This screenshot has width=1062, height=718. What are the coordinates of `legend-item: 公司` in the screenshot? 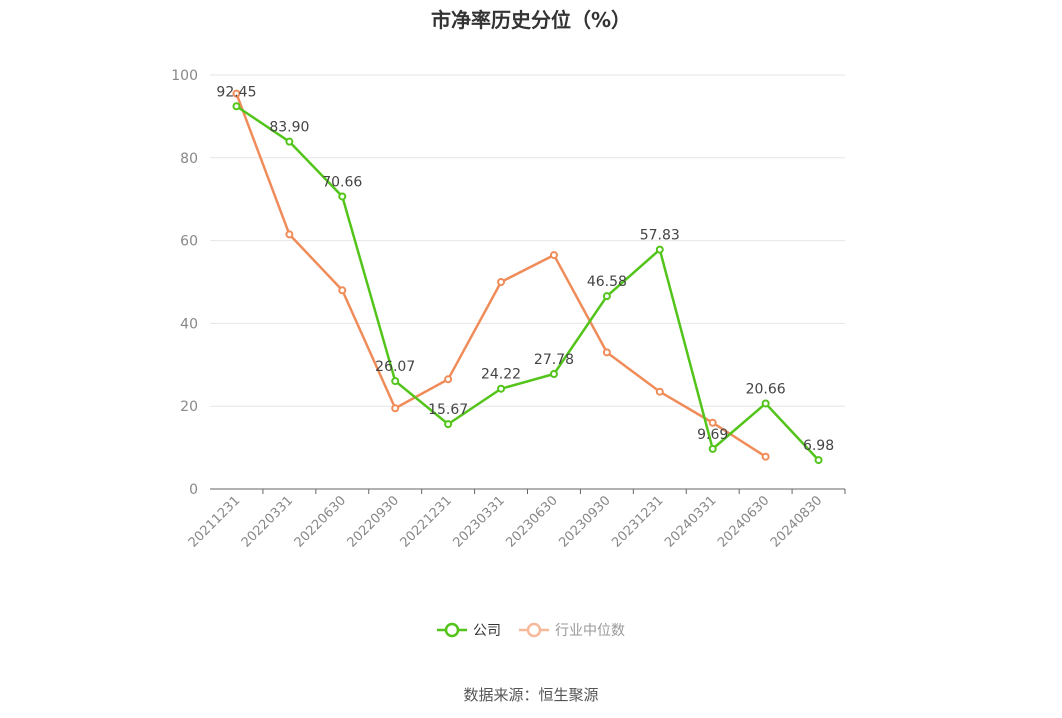 It's located at (469, 630).